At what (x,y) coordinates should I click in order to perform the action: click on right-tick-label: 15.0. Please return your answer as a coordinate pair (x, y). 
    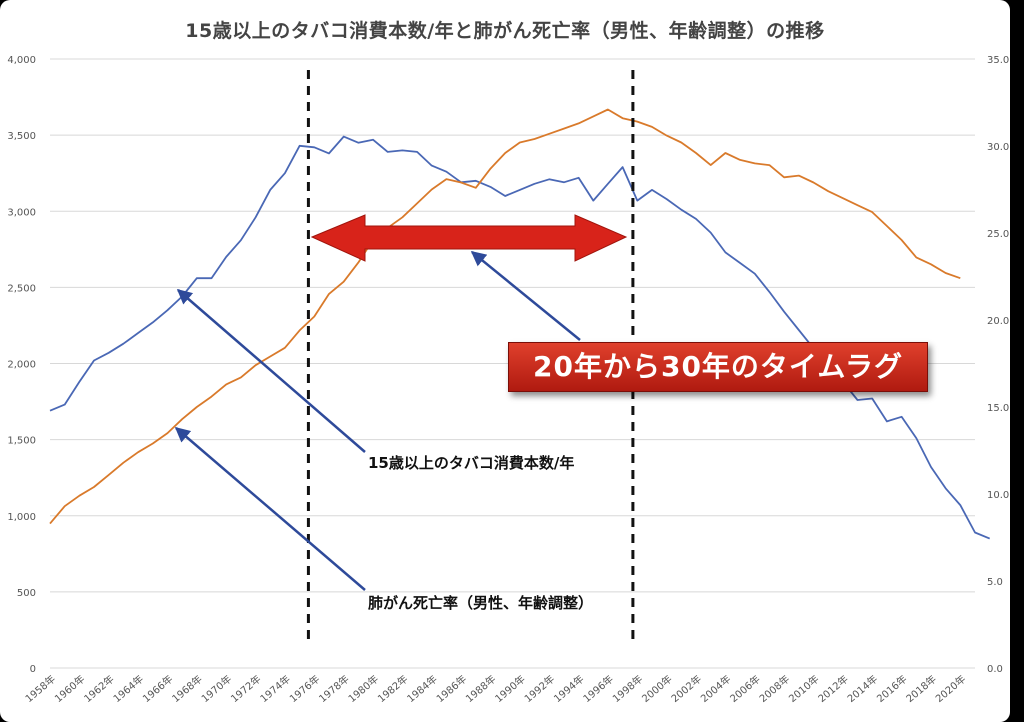
    Looking at the image, I should click on (998, 408).